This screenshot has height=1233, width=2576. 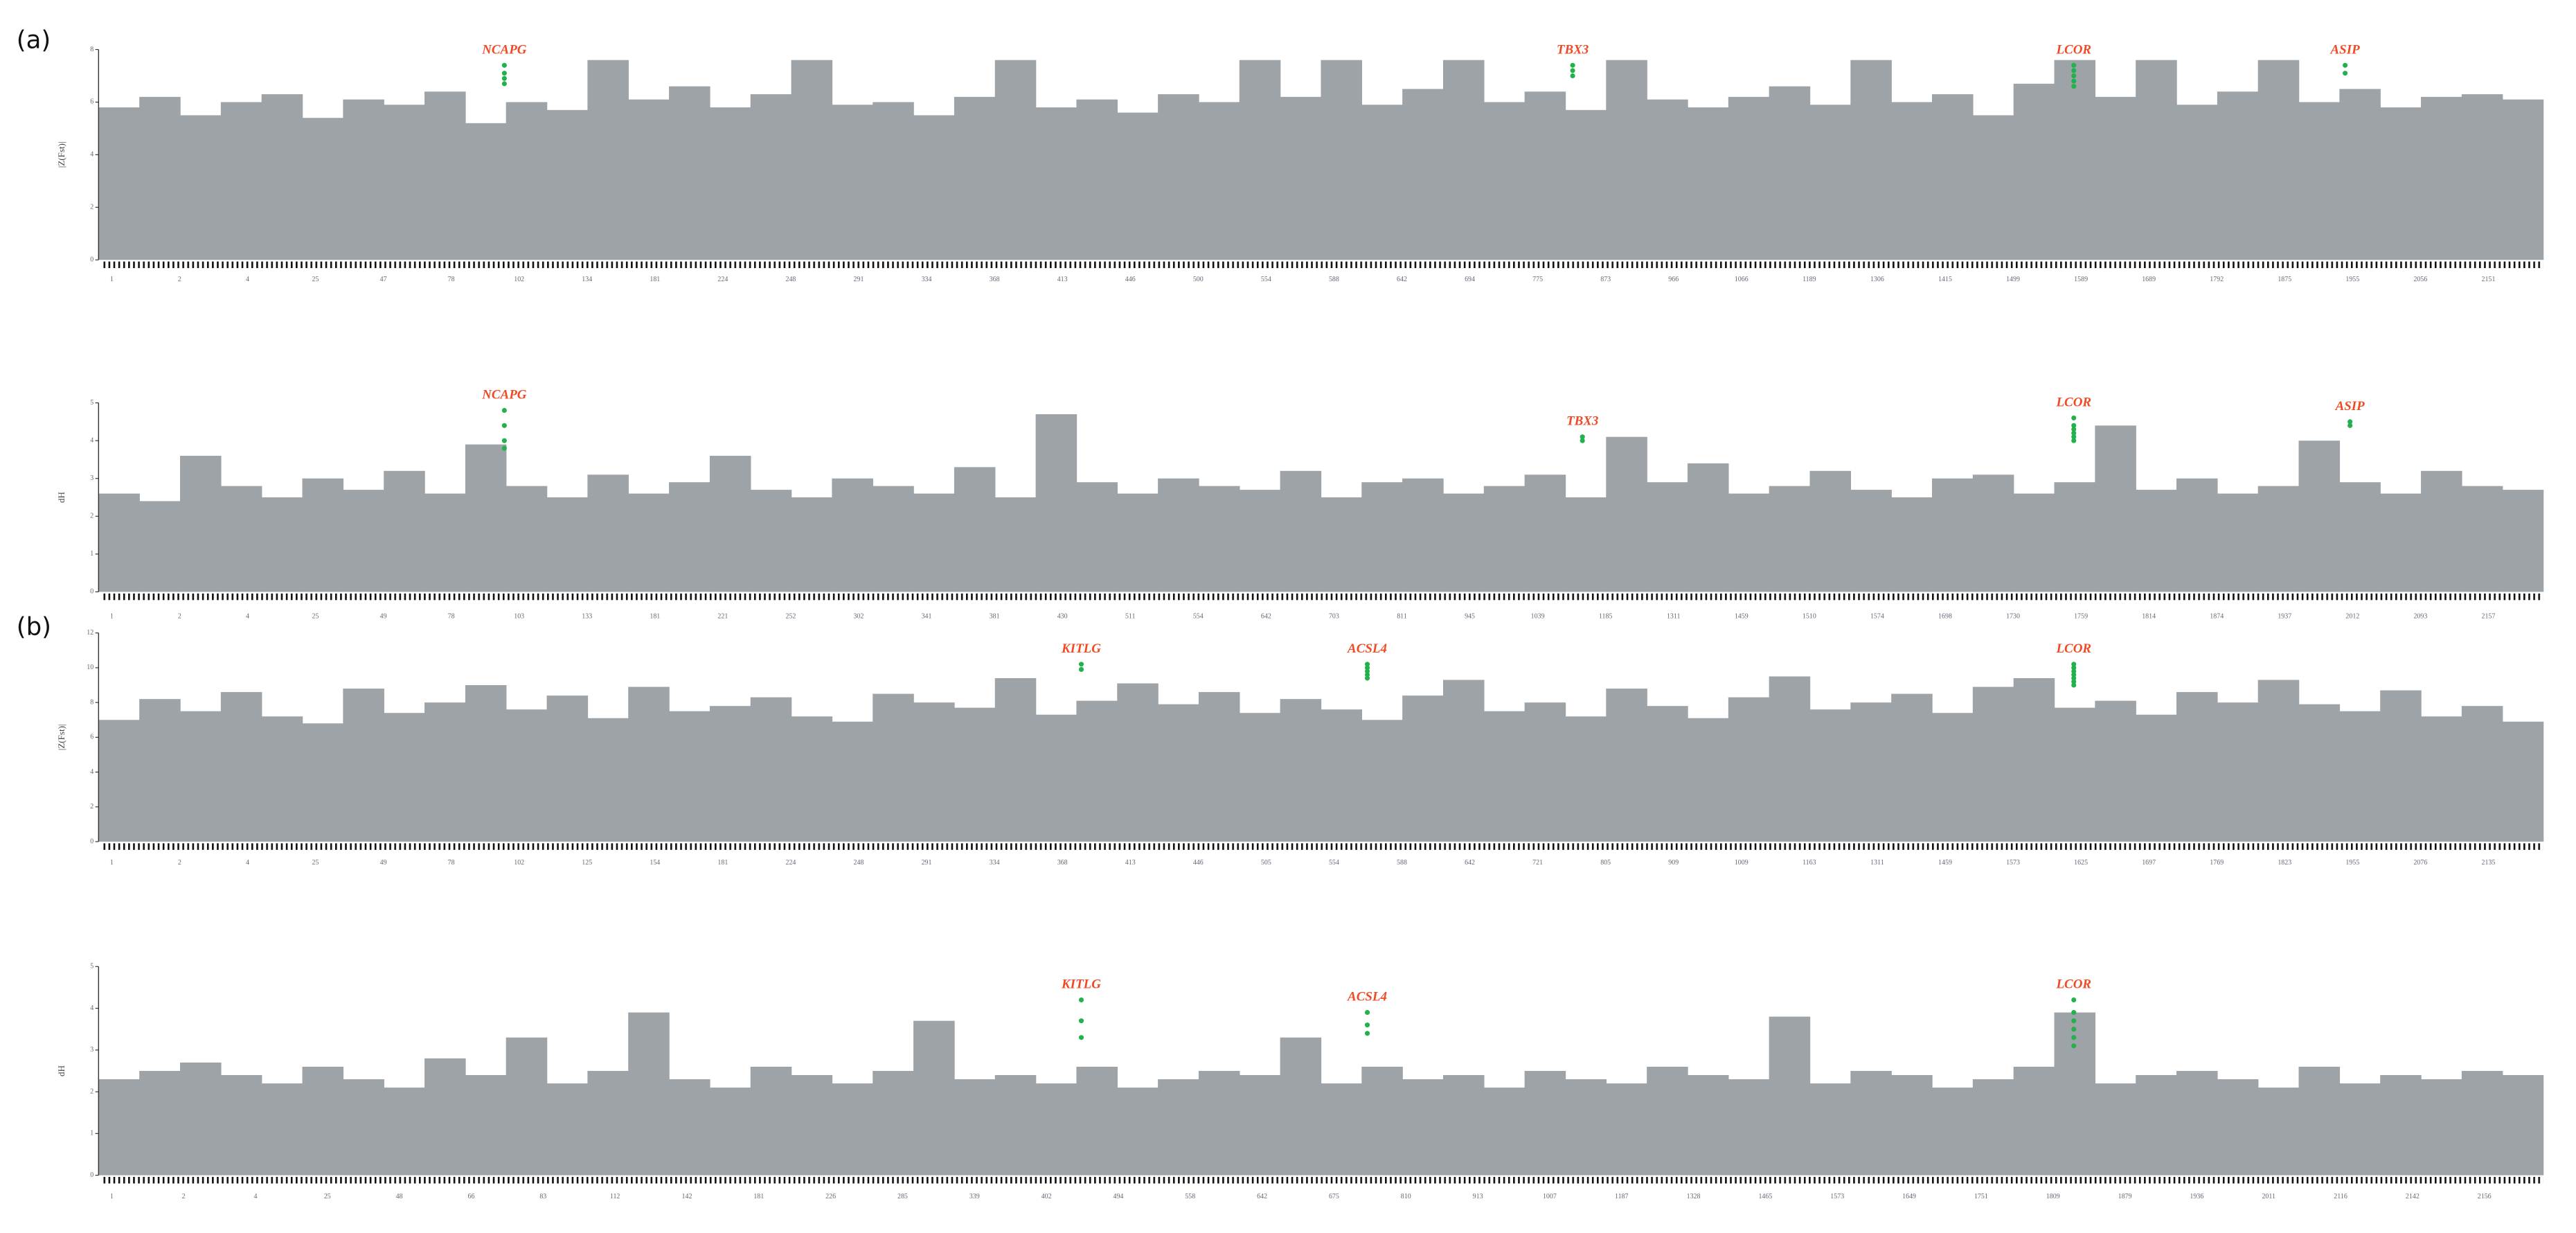 What do you see at coordinates (2217, 279) in the screenshot?
I see `x-tick-label: 1792` at bounding box center [2217, 279].